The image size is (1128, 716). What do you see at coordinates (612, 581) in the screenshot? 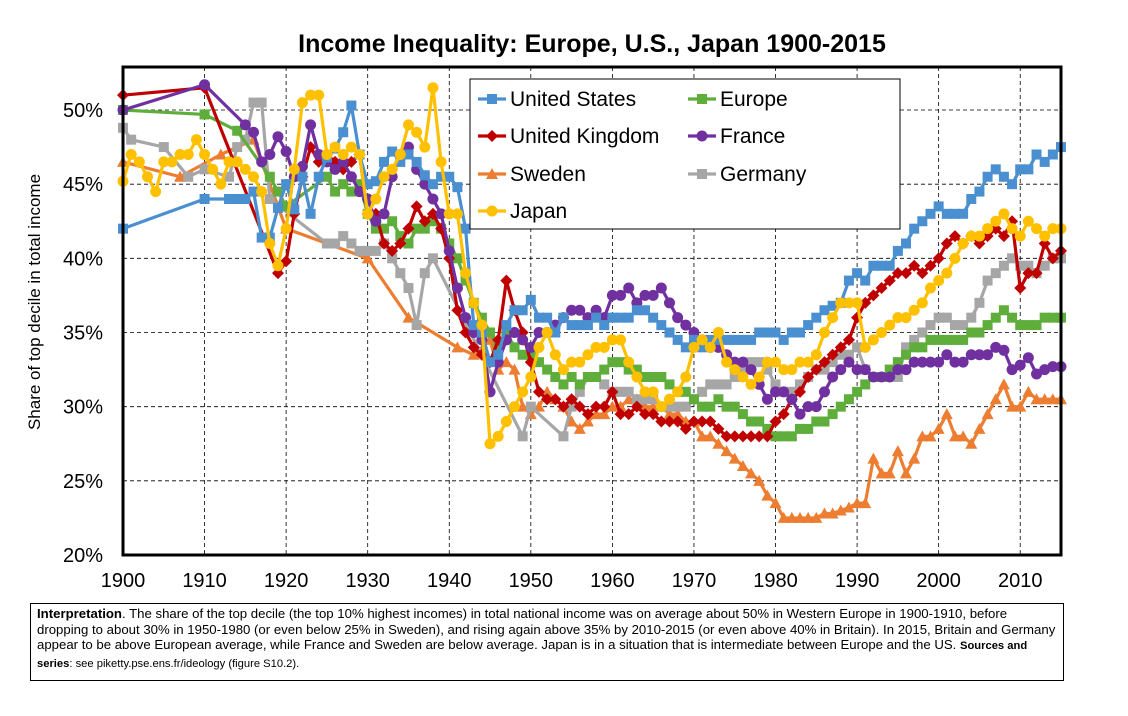
I see `x-tick-label: 1960` at bounding box center [612, 581].